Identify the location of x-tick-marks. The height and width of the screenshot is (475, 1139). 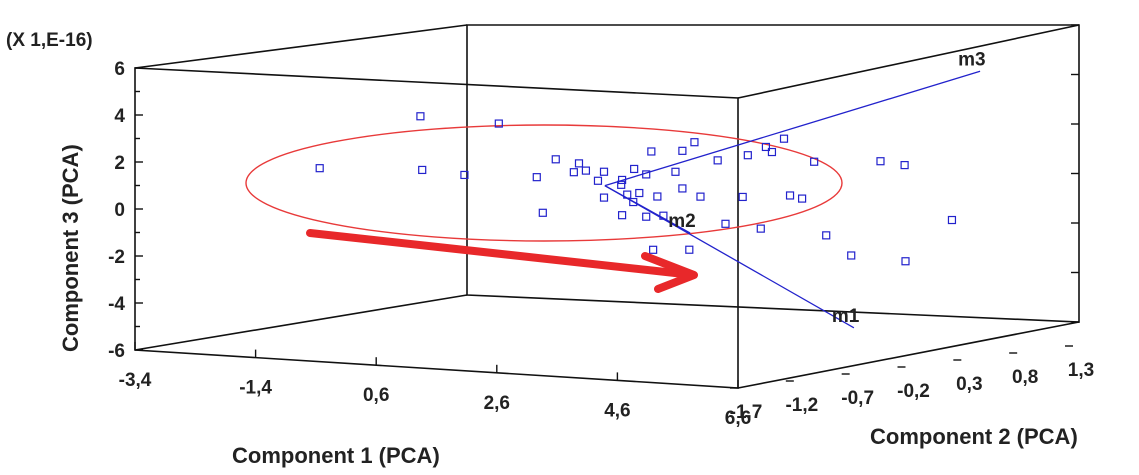
(436, 365).